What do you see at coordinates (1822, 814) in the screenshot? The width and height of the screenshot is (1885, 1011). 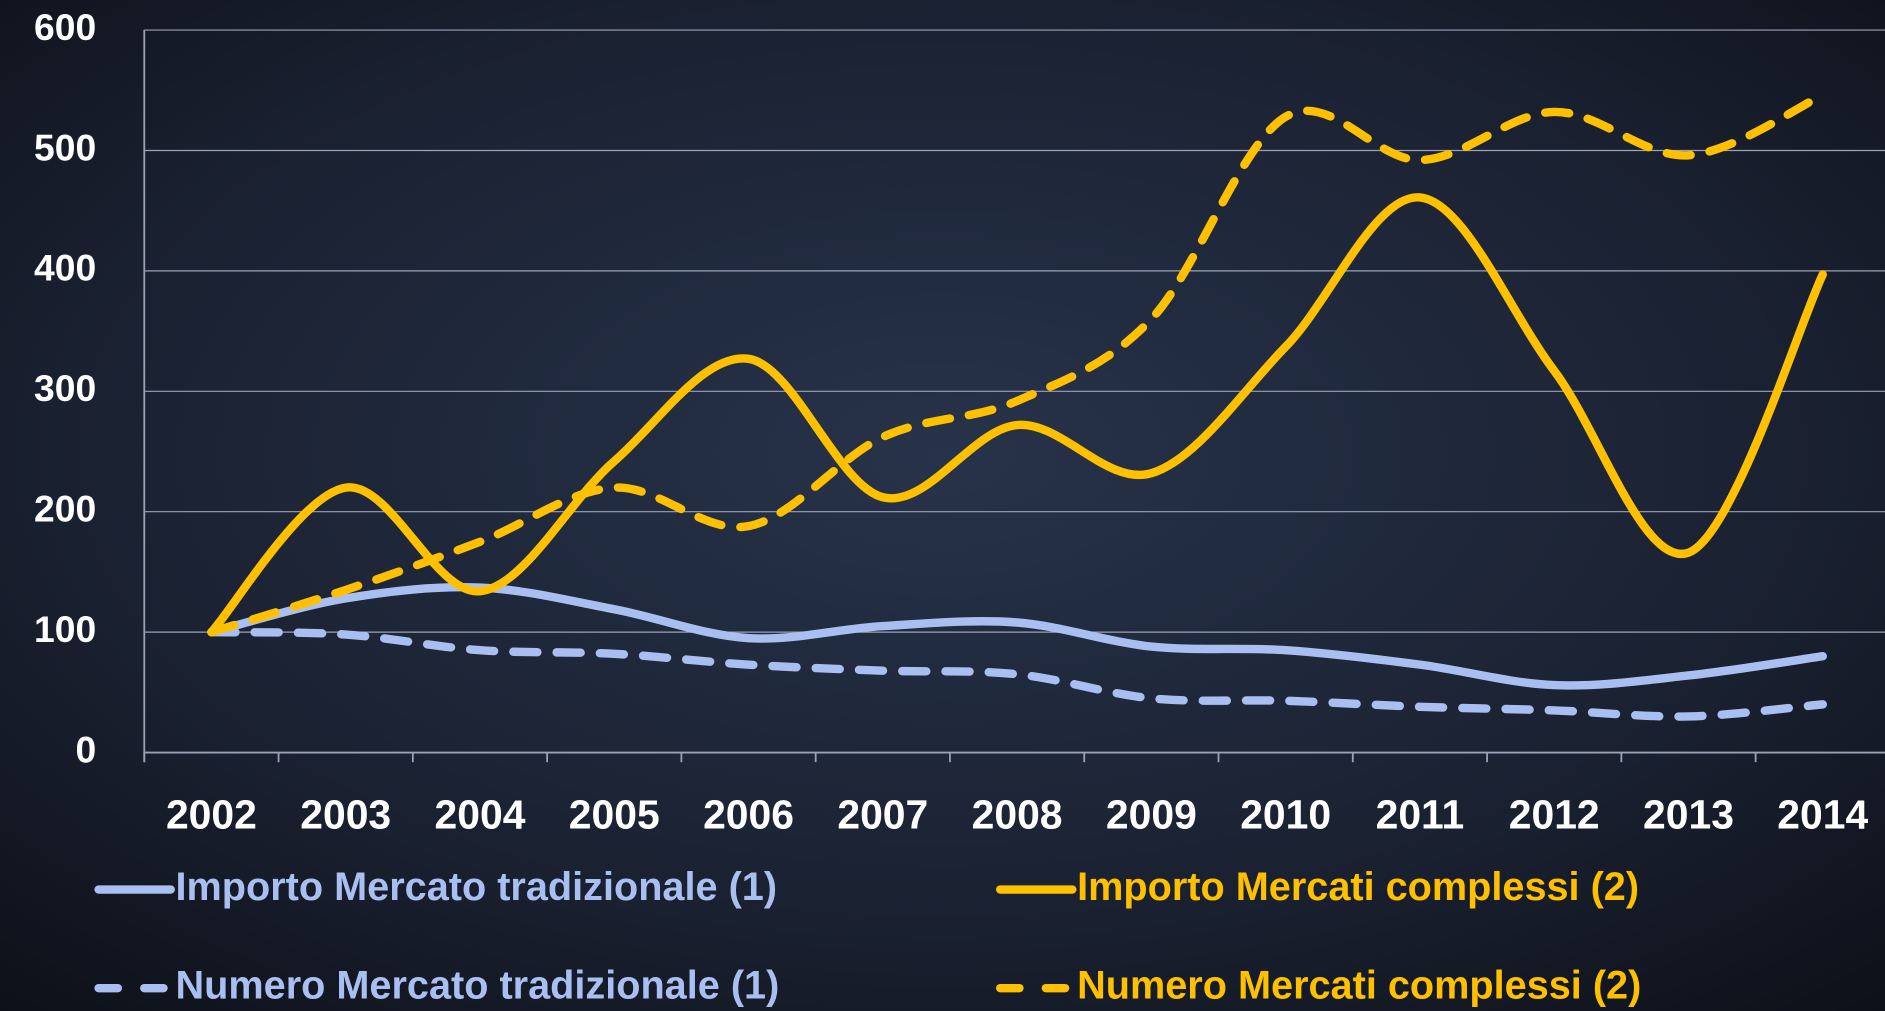 I see `x-tick-label: 2014` at bounding box center [1822, 814].